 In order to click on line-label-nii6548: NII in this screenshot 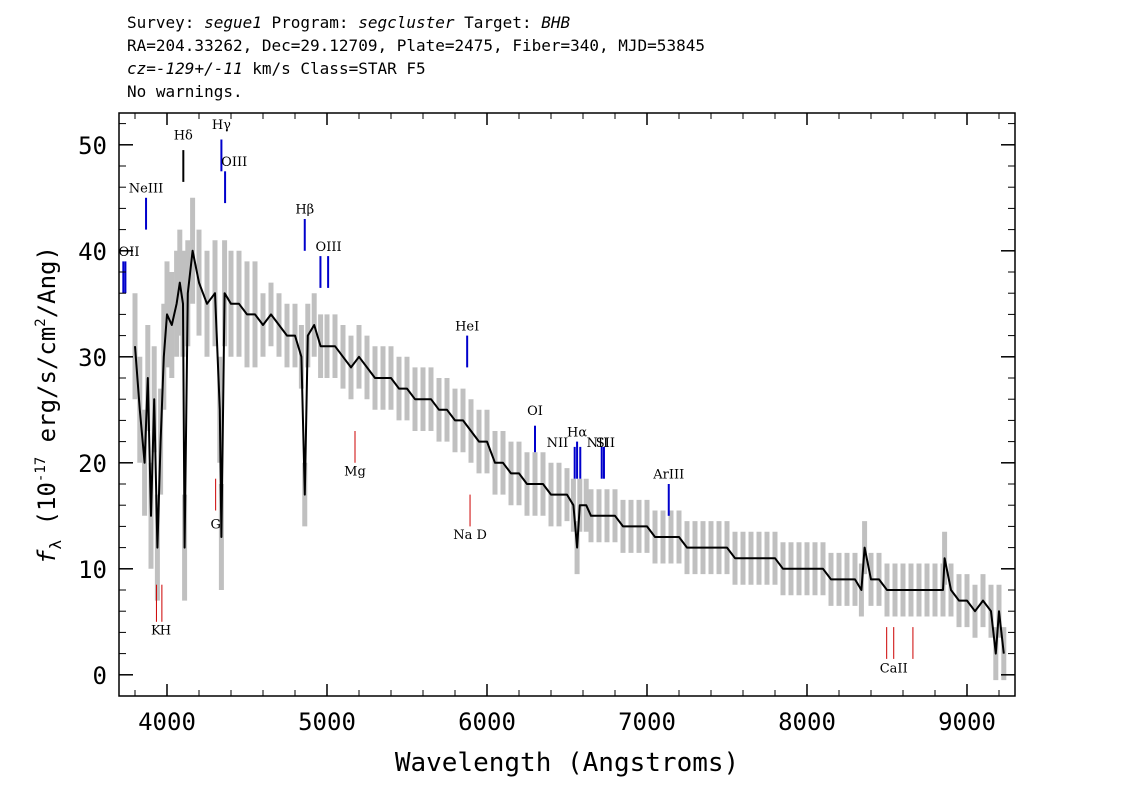, I will do `click(558, 443)`.